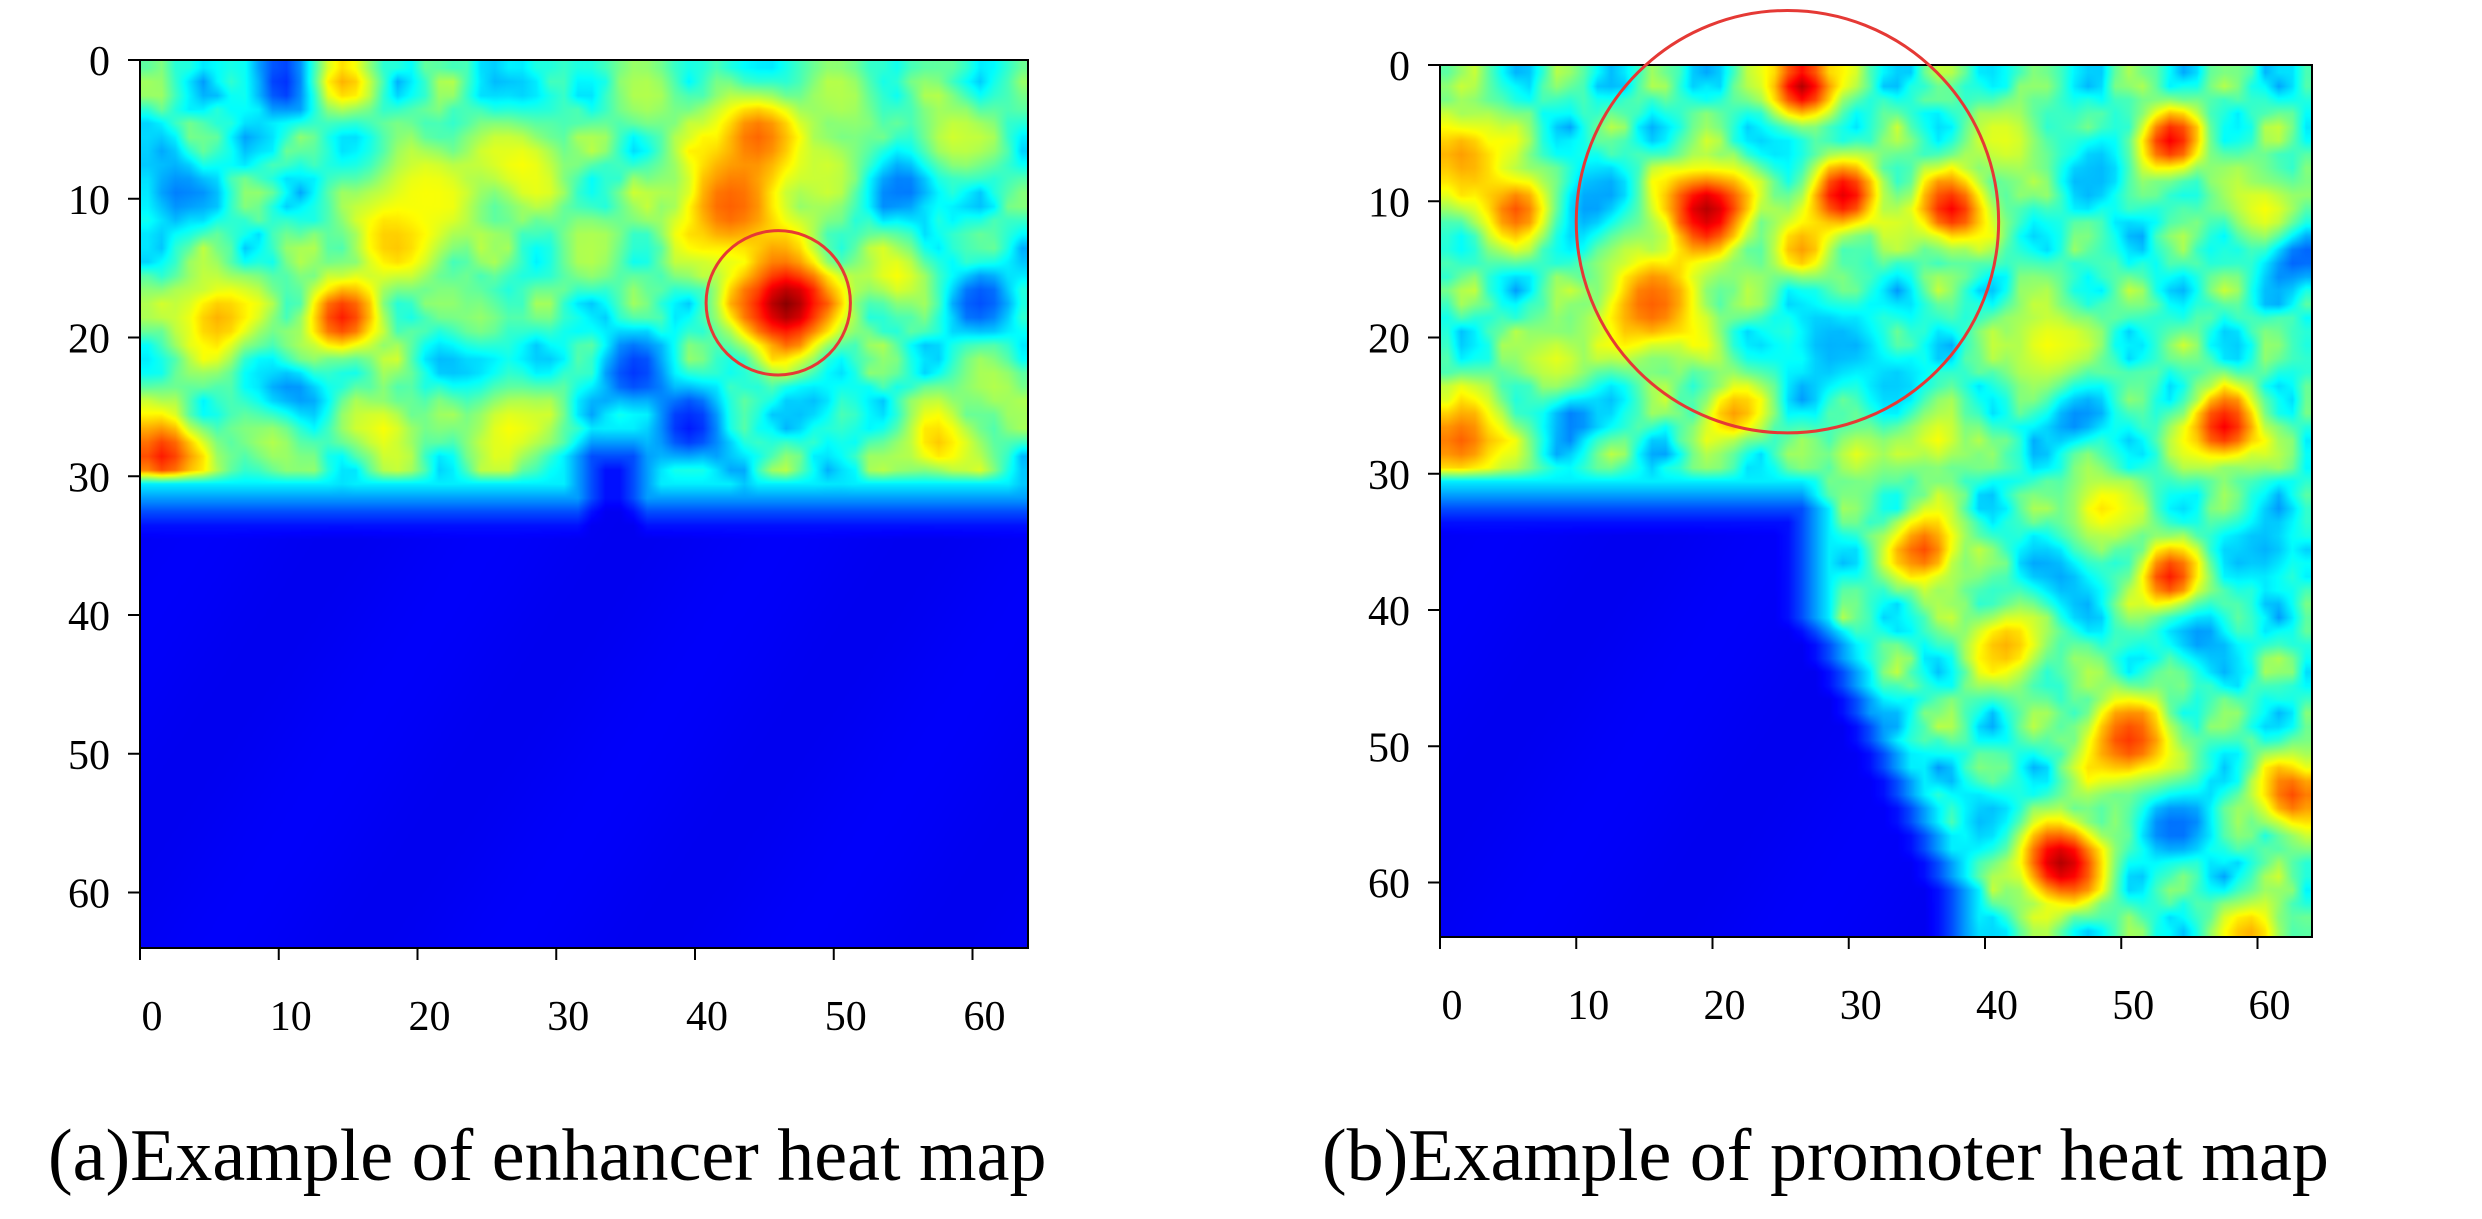 The image size is (2482, 1219). Describe the element at coordinates (1452, 1006) in the screenshot. I see `promoter-x-tick-label: 0` at that location.